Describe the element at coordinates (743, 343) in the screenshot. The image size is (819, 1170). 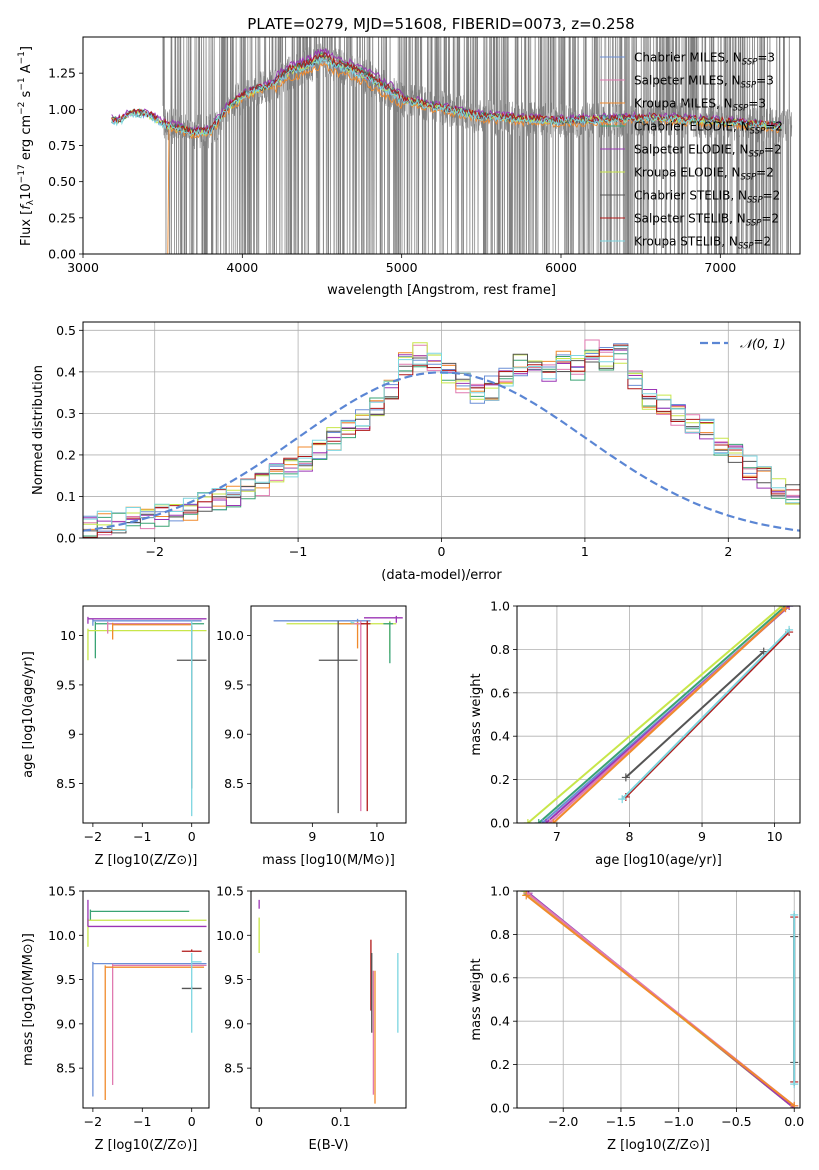
I see `legend-residuals: 𝒩(0, 1)` at that location.